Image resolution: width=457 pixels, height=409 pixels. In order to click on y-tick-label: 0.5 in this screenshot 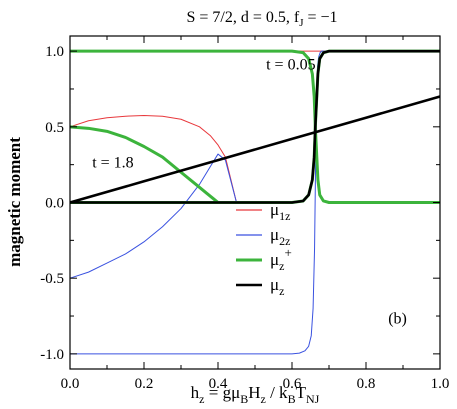, I will do `click(54, 128)`.